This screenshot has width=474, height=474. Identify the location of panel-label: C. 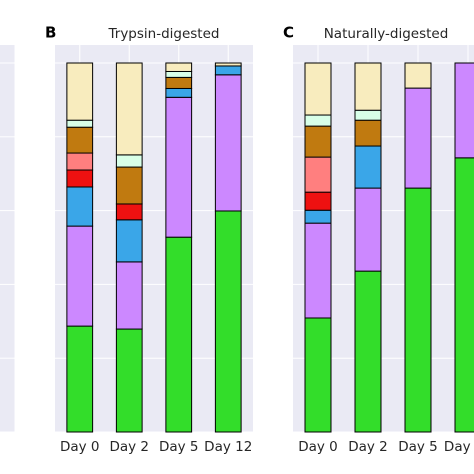
(288, 33).